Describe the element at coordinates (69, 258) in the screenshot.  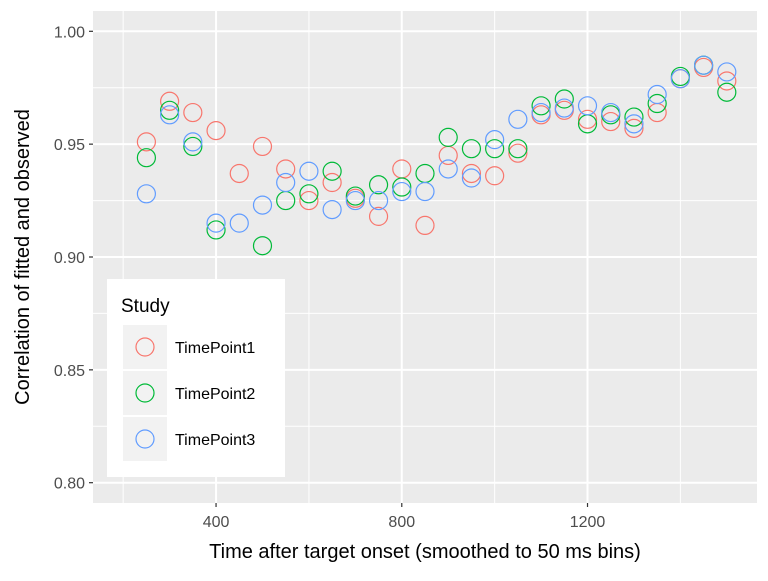
I see `y-tick-label: 0.90` at that location.